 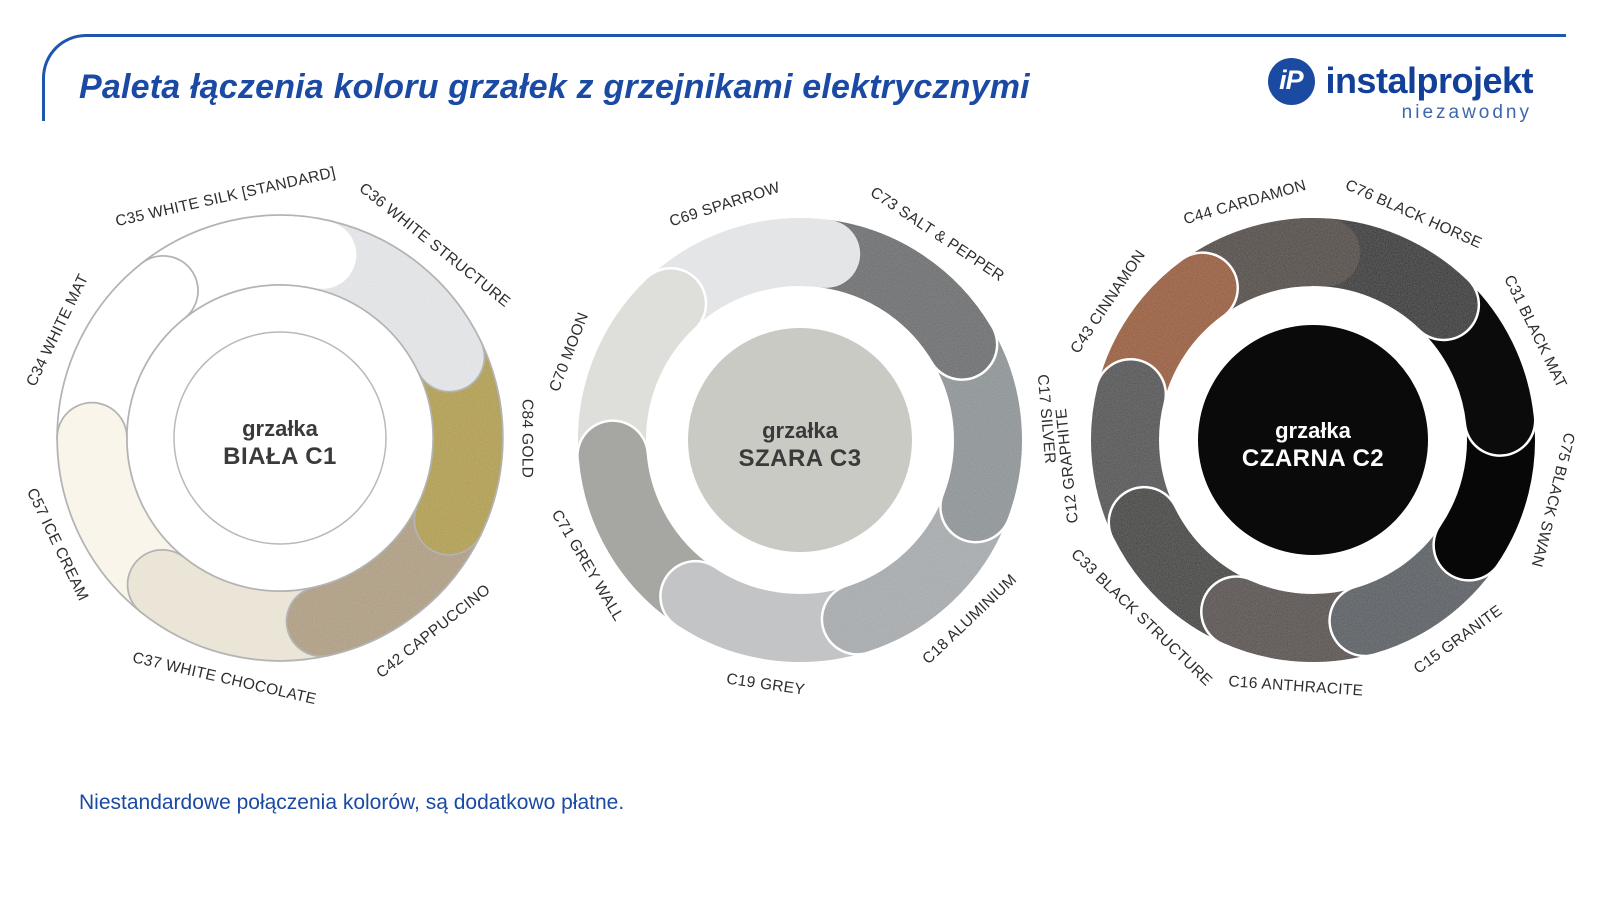 What do you see at coordinates (799, 445) in the screenshot?
I see `center-label-grzalka-szara-c3: grzałka SZARA C3` at bounding box center [799, 445].